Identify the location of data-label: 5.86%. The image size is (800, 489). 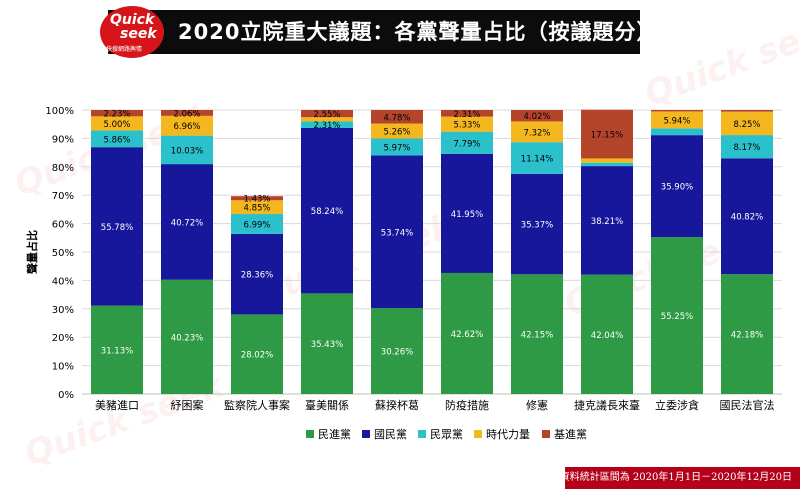
(116, 140).